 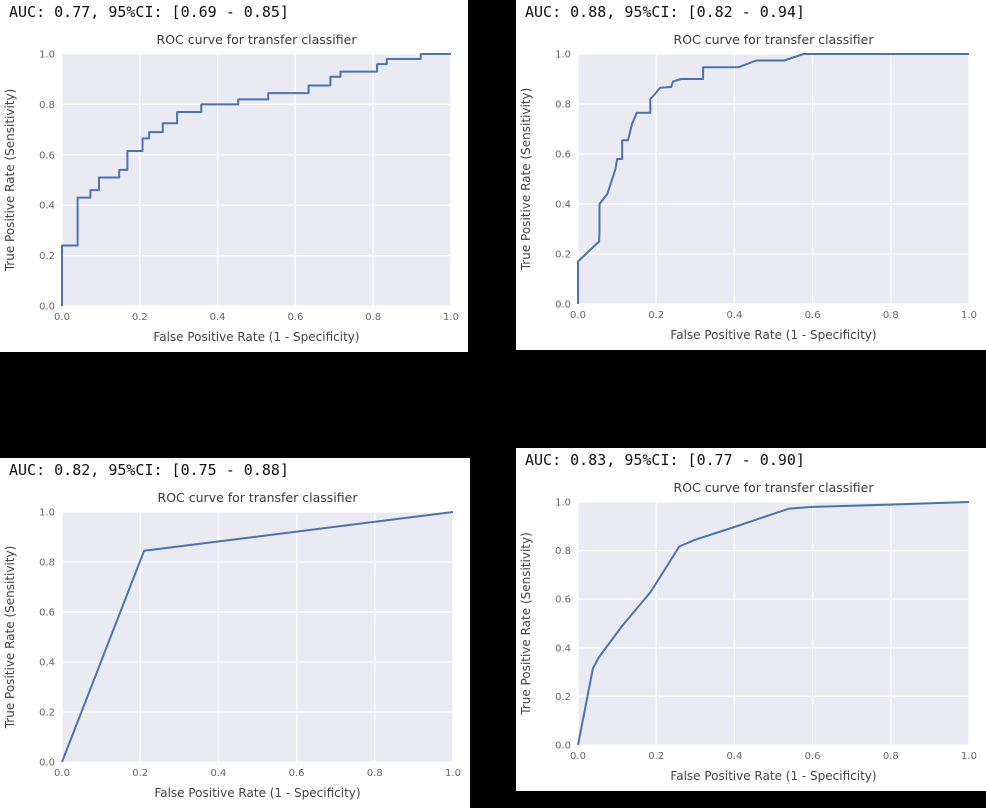 What do you see at coordinates (149, 12) in the screenshot?
I see `auc-annotation: AUC: 0.77, 95%CI: [0.69 - 0.85]` at bounding box center [149, 12].